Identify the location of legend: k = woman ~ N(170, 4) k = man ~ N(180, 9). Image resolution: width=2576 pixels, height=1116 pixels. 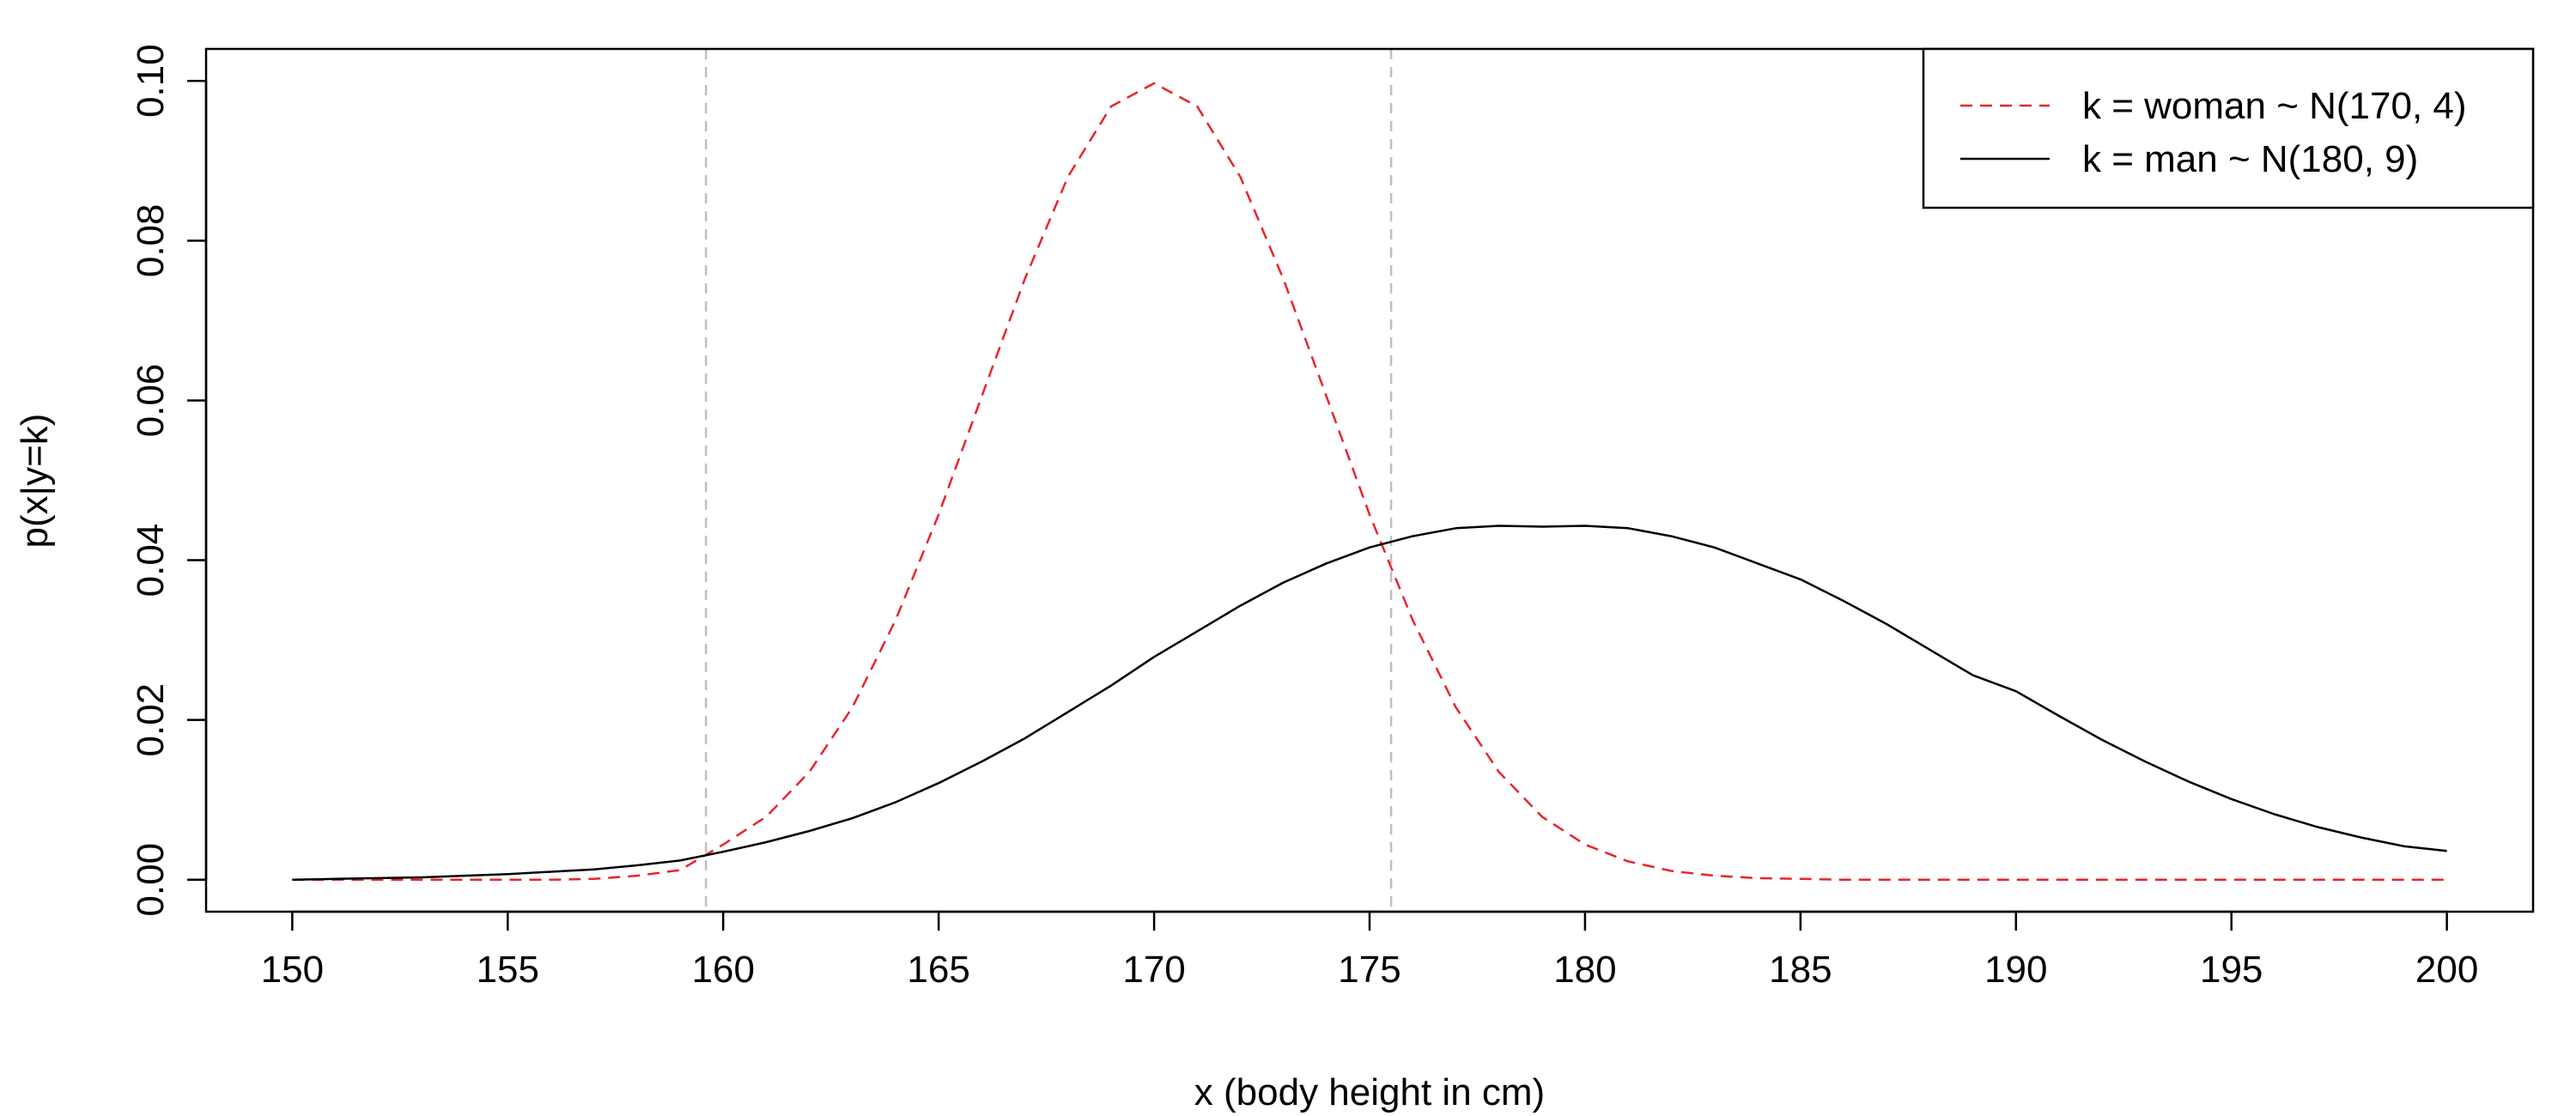
(2229, 128).